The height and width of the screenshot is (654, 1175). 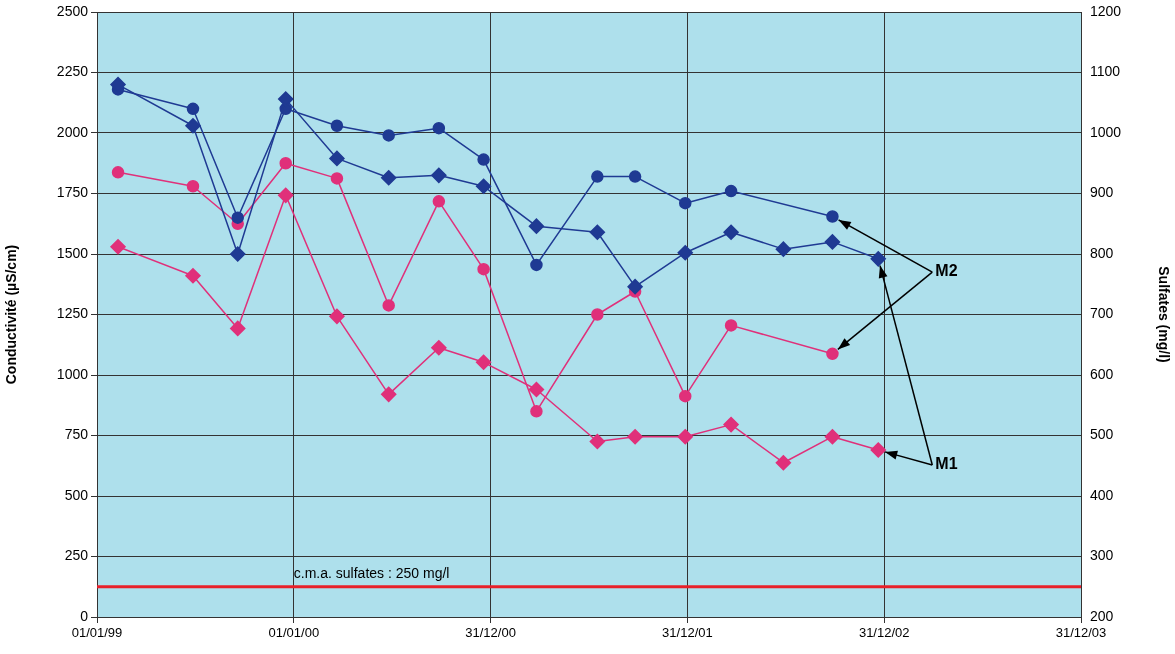 I want to click on x-tick-label: 31/12/02, so click(x=884, y=633).